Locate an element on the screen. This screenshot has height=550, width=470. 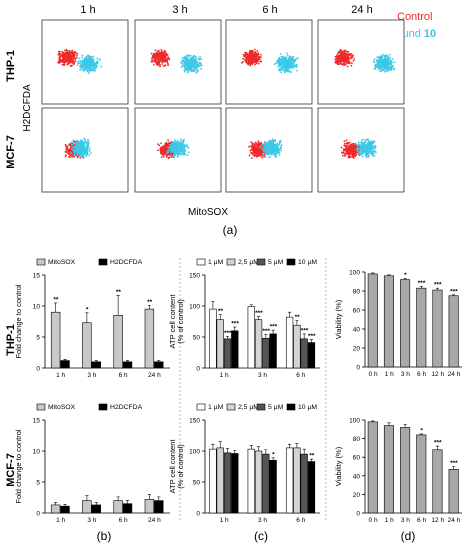
time-label-24h: 24 h is located at coordinates (361, 10).